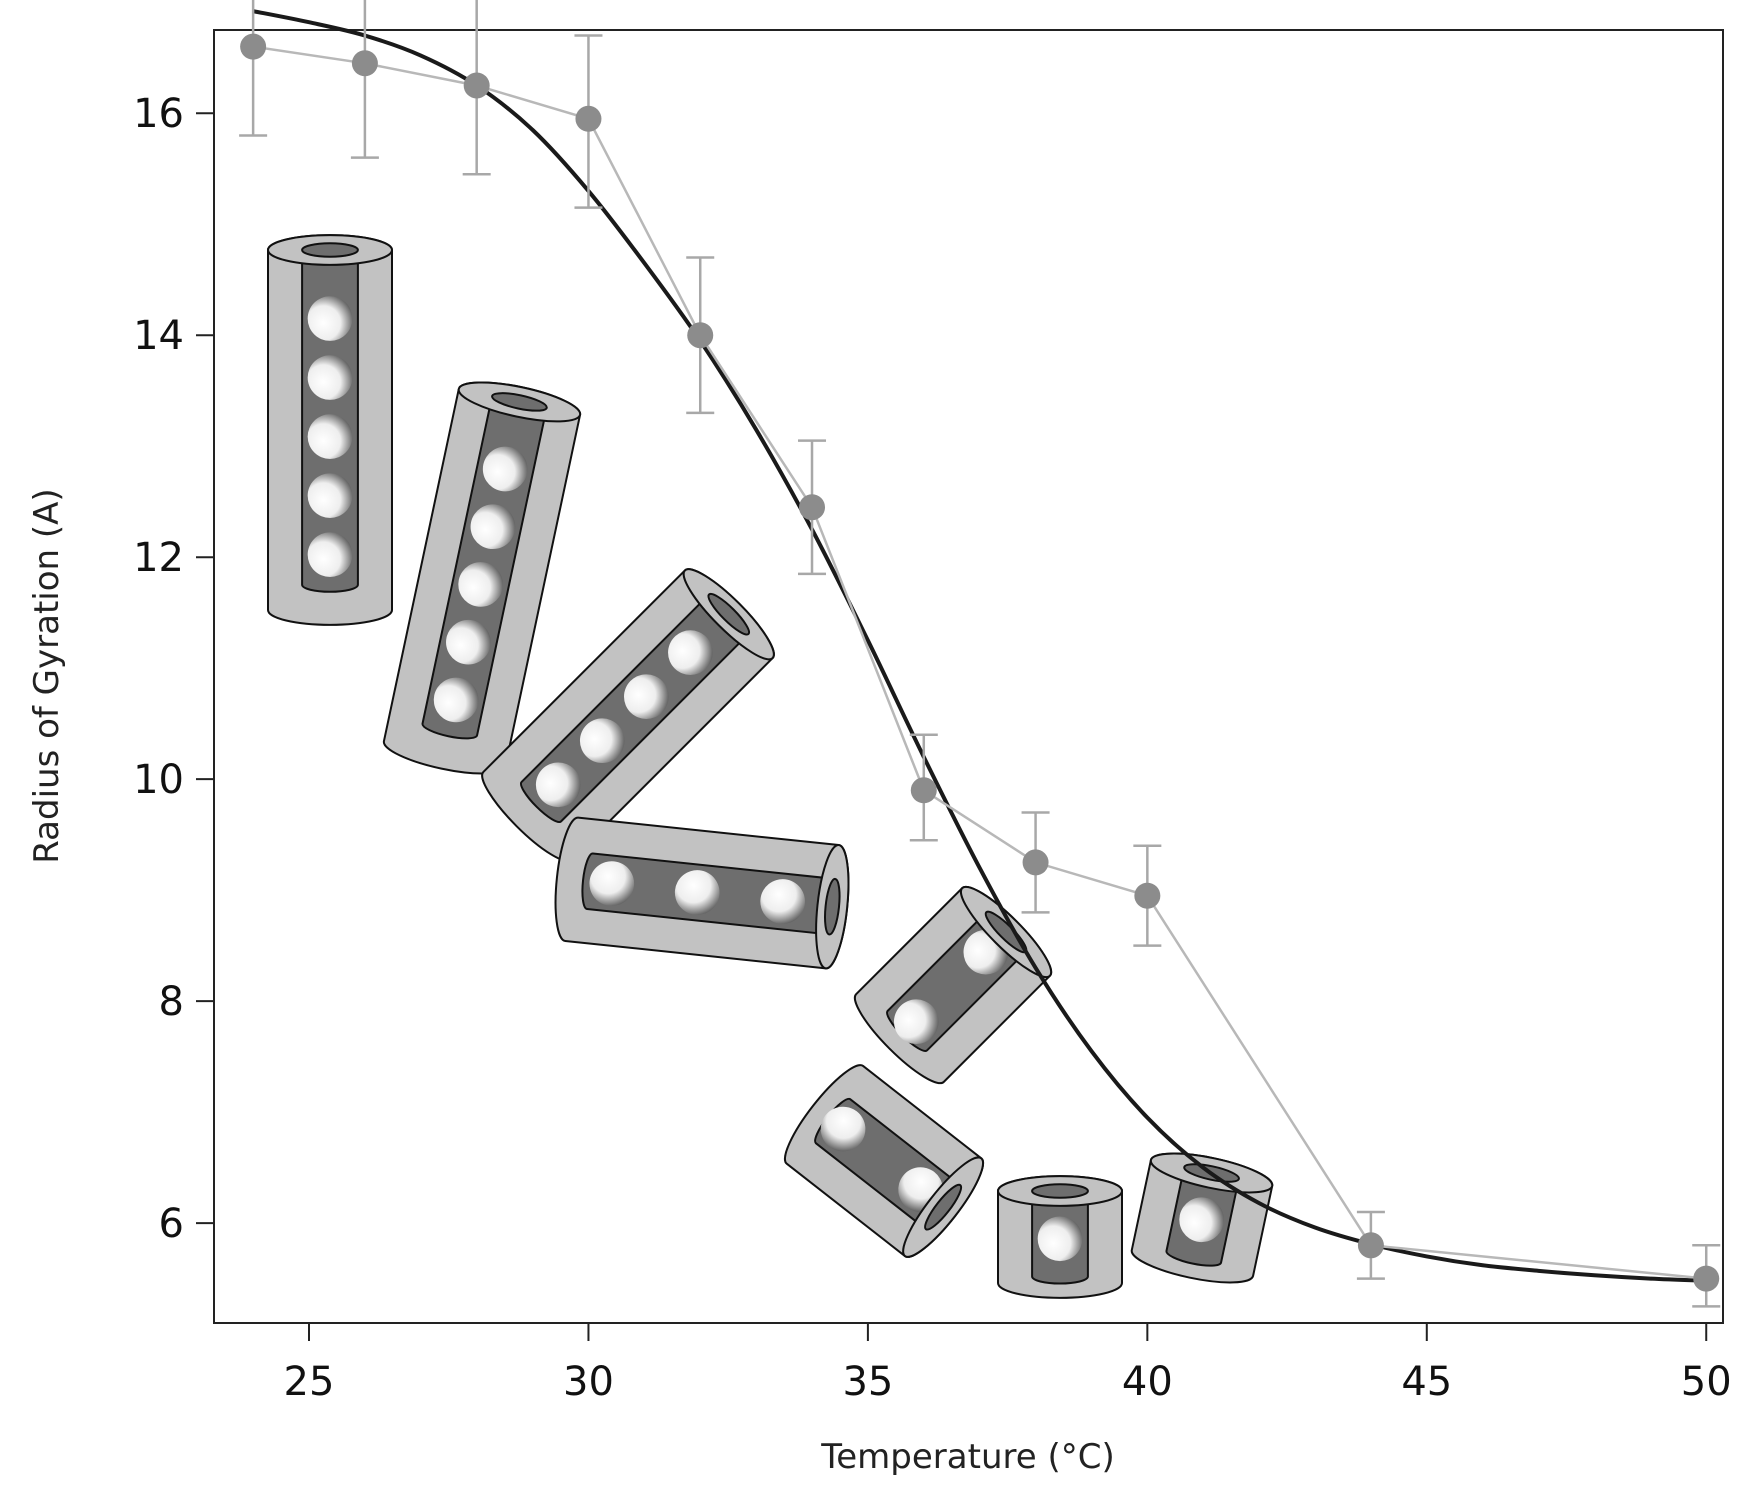 Image resolution: width=1752 pixels, height=1490 pixels. Describe the element at coordinates (171, 1002) in the screenshot. I see `y-tick-label: 8` at that location.